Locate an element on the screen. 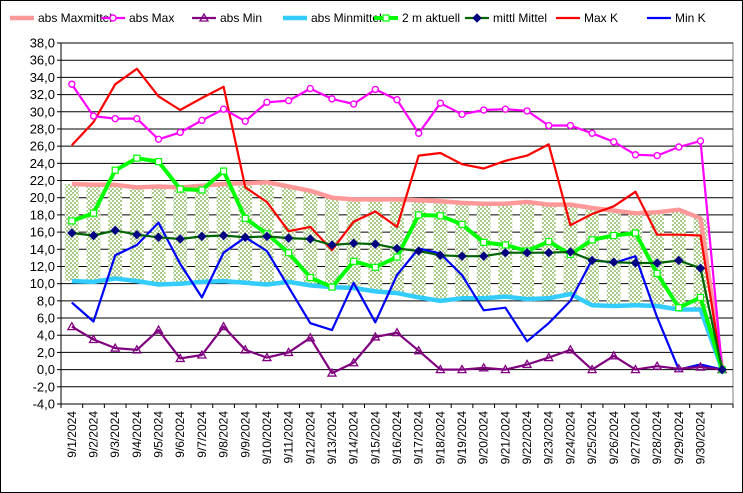  y-tick-label: 22,0 is located at coordinates (42, 180).